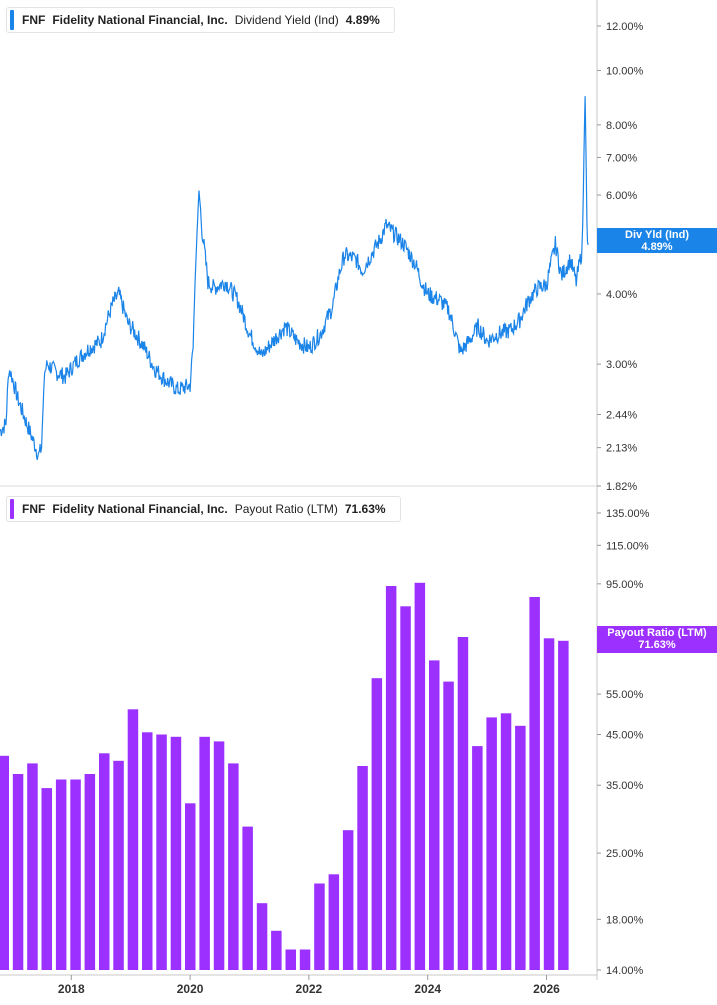 This screenshot has height=1005, width=717. What do you see at coordinates (621, 126) in the screenshot?
I see `yield-axis-tick-label: 8.00%` at bounding box center [621, 126].